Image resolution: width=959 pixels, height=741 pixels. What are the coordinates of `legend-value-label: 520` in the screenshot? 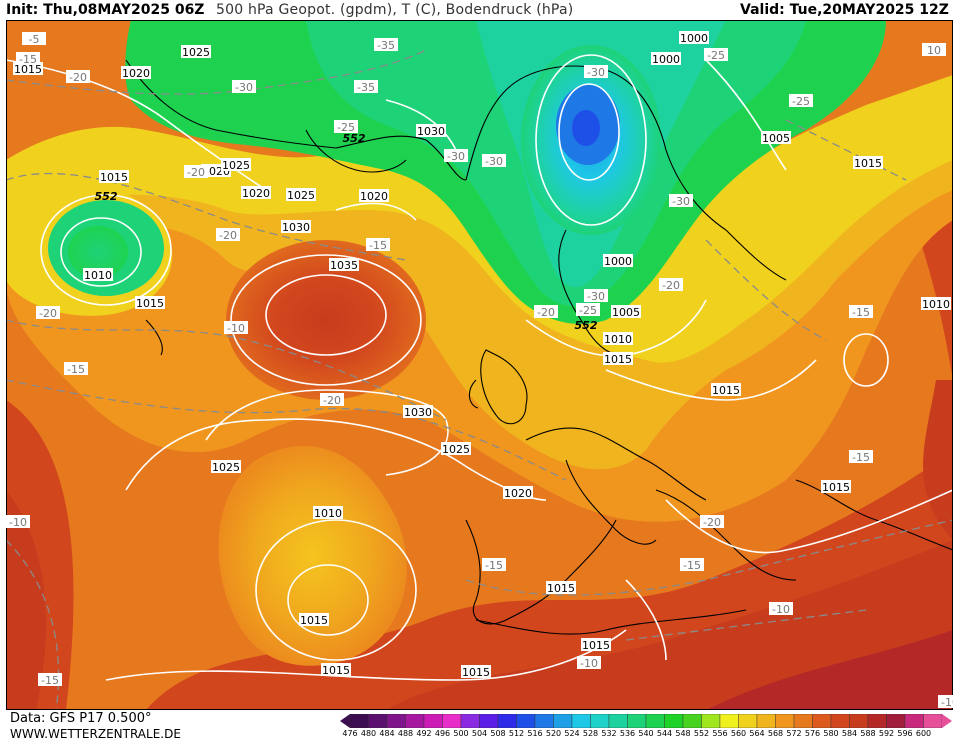 It's located at (553, 733).